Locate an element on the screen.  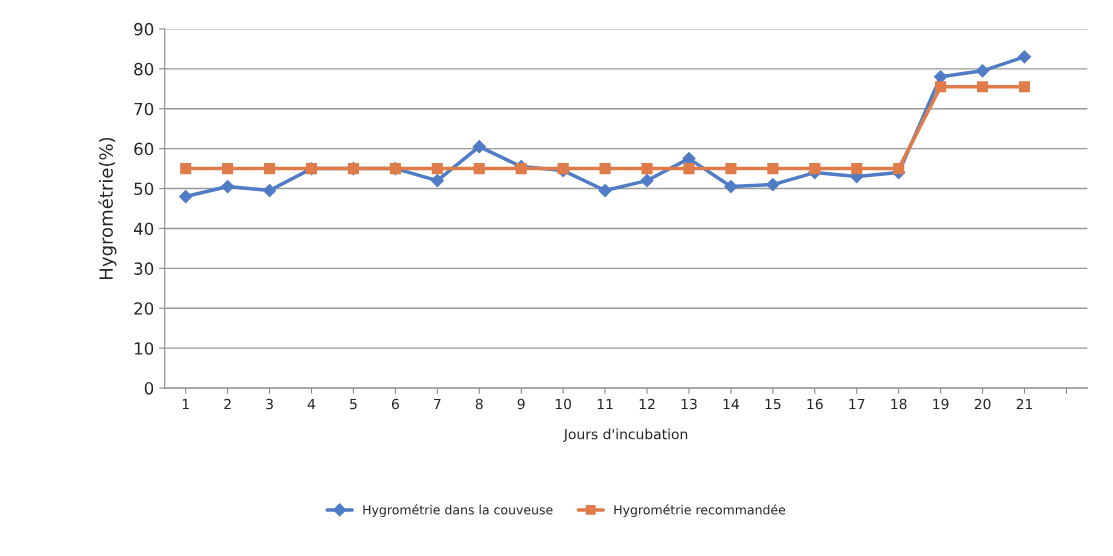
y-tick-label: 90 is located at coordinates (144, 29).